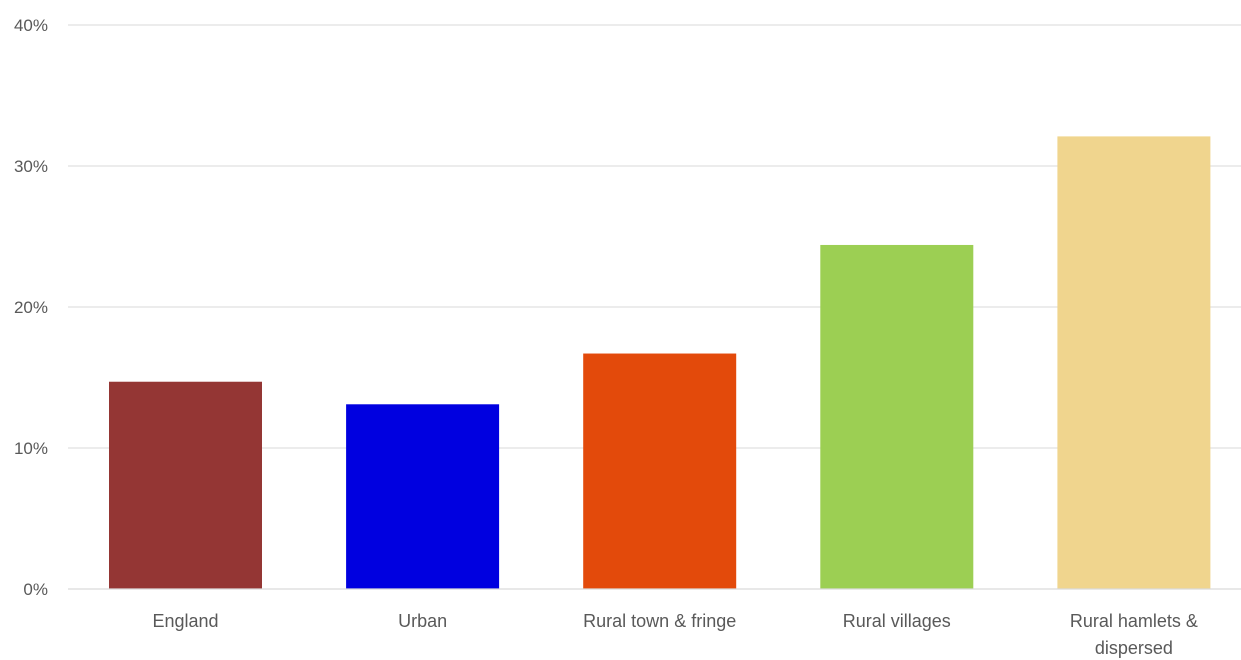 This screenshot has width=1241, height=660. I want to click on x-tick-label-line: England, so click(185, 621).